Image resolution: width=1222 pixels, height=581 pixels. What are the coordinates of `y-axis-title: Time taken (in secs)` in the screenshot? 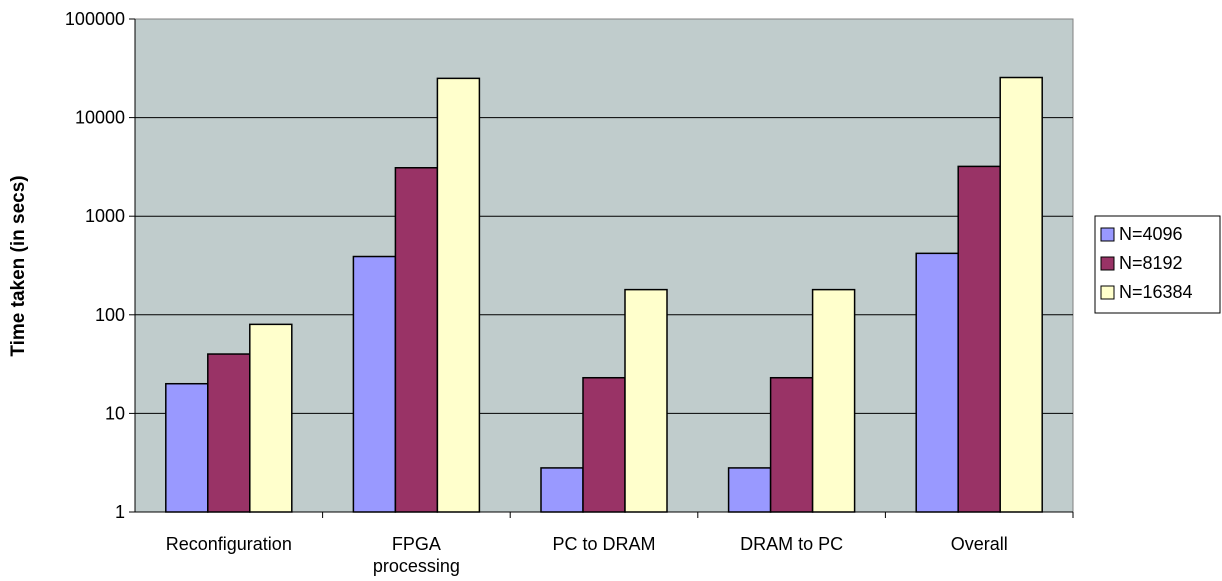 It's located at (18, 265).